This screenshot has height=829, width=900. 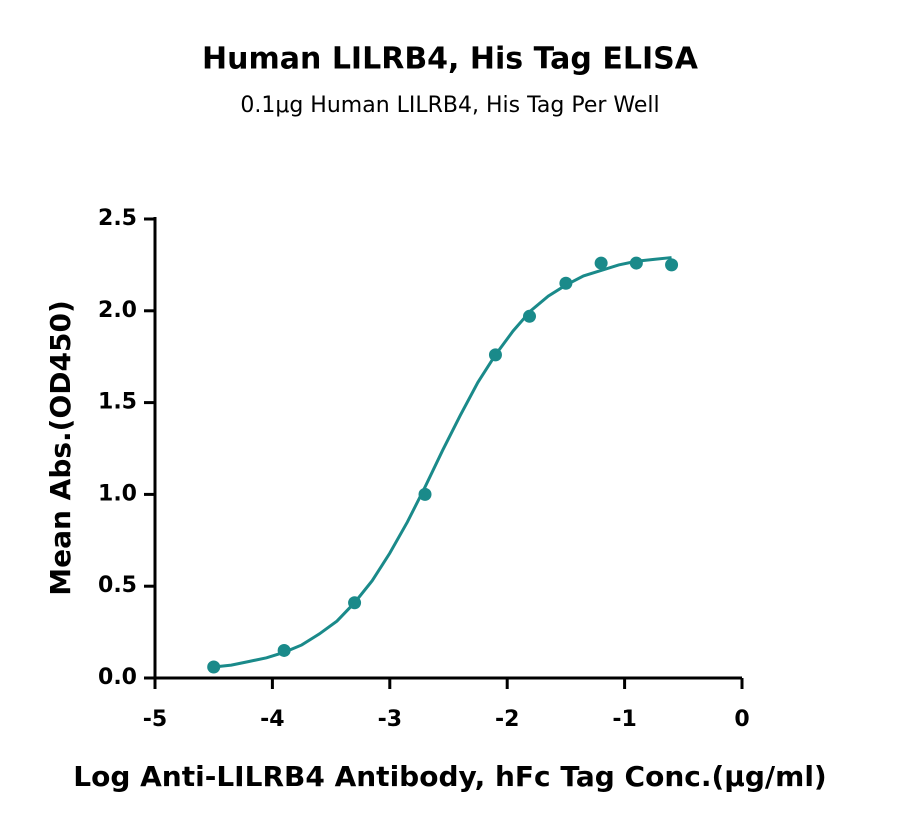 What do you see at coordinates (117, 677) in the screenshot?
I see `y-tick-label: 0.0` at bounding box center [117, 677].